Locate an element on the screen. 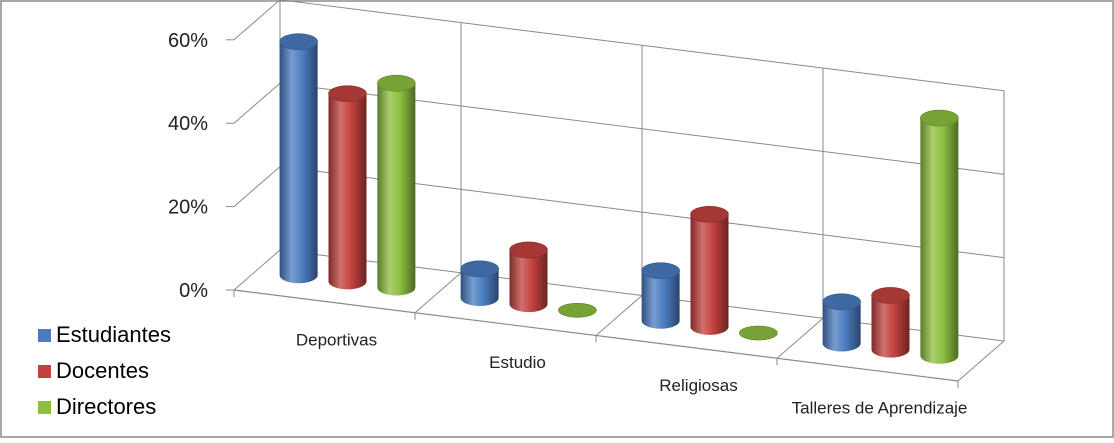  x-tick-label: Deportivas is located at coordinates (336, 339).